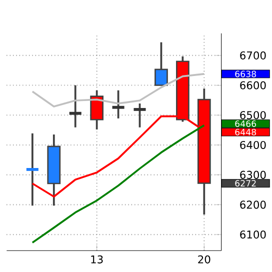 The width and height of the screenshot is (272, 272). I want to click on y-tick-label: 6300, so click(253, 174).